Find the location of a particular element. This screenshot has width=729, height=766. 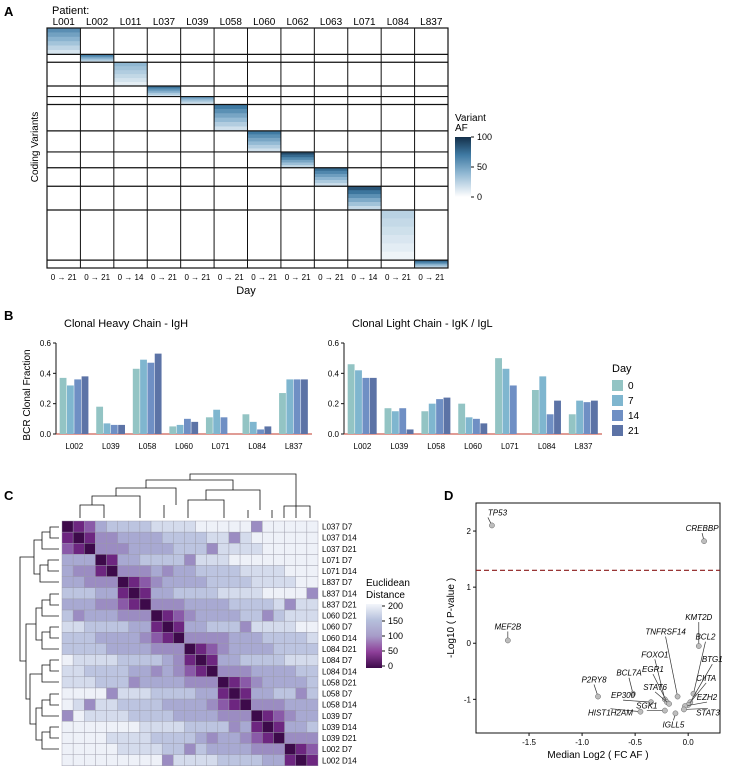

row-dendrogram is located at coordinates (39, 638).